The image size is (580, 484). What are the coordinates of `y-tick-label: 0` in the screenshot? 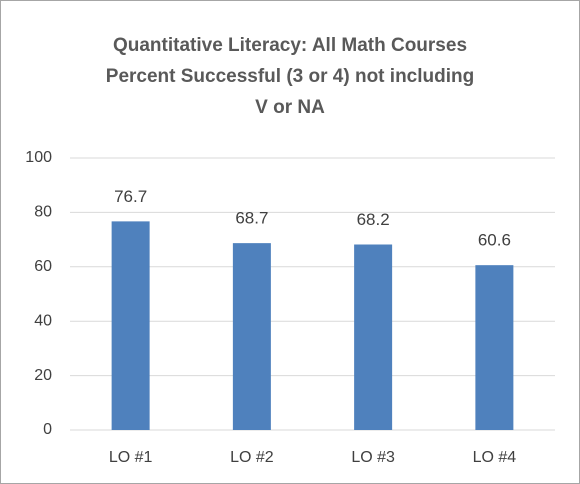 It's located at (47, 429).